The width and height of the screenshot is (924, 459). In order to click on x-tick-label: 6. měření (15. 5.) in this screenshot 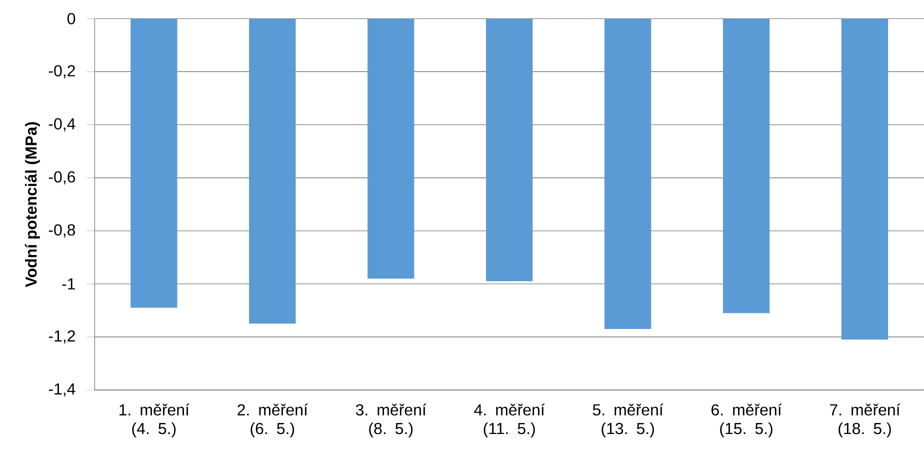, I will do `click(747, 421)`.